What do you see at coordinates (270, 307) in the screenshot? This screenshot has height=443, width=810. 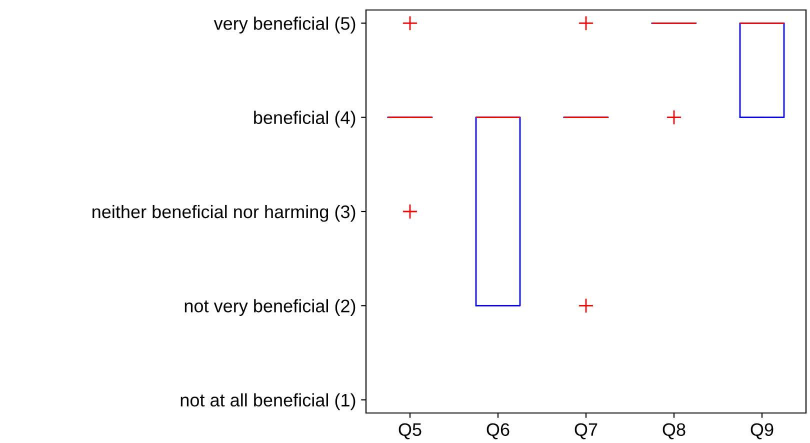 I see `y-tick-label: not very beneficial (2)` at bounding box center [270, 307].